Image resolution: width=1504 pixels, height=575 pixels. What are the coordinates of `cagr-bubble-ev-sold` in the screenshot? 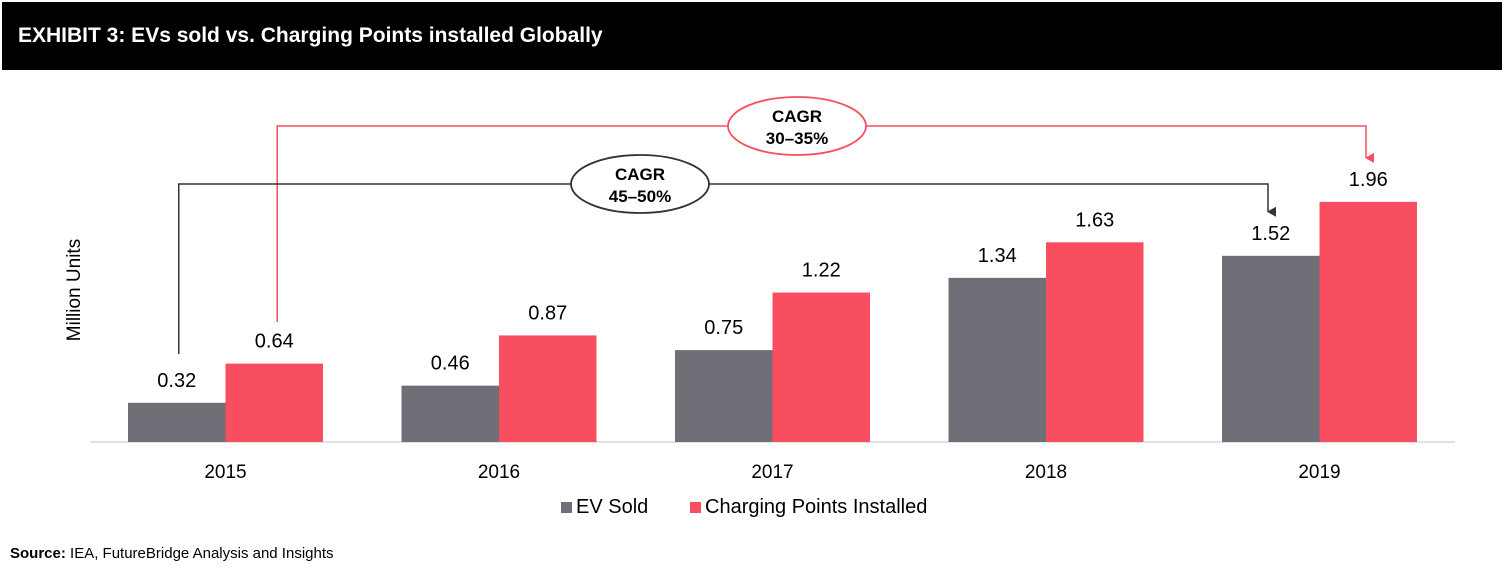 It's located at (640, 184).